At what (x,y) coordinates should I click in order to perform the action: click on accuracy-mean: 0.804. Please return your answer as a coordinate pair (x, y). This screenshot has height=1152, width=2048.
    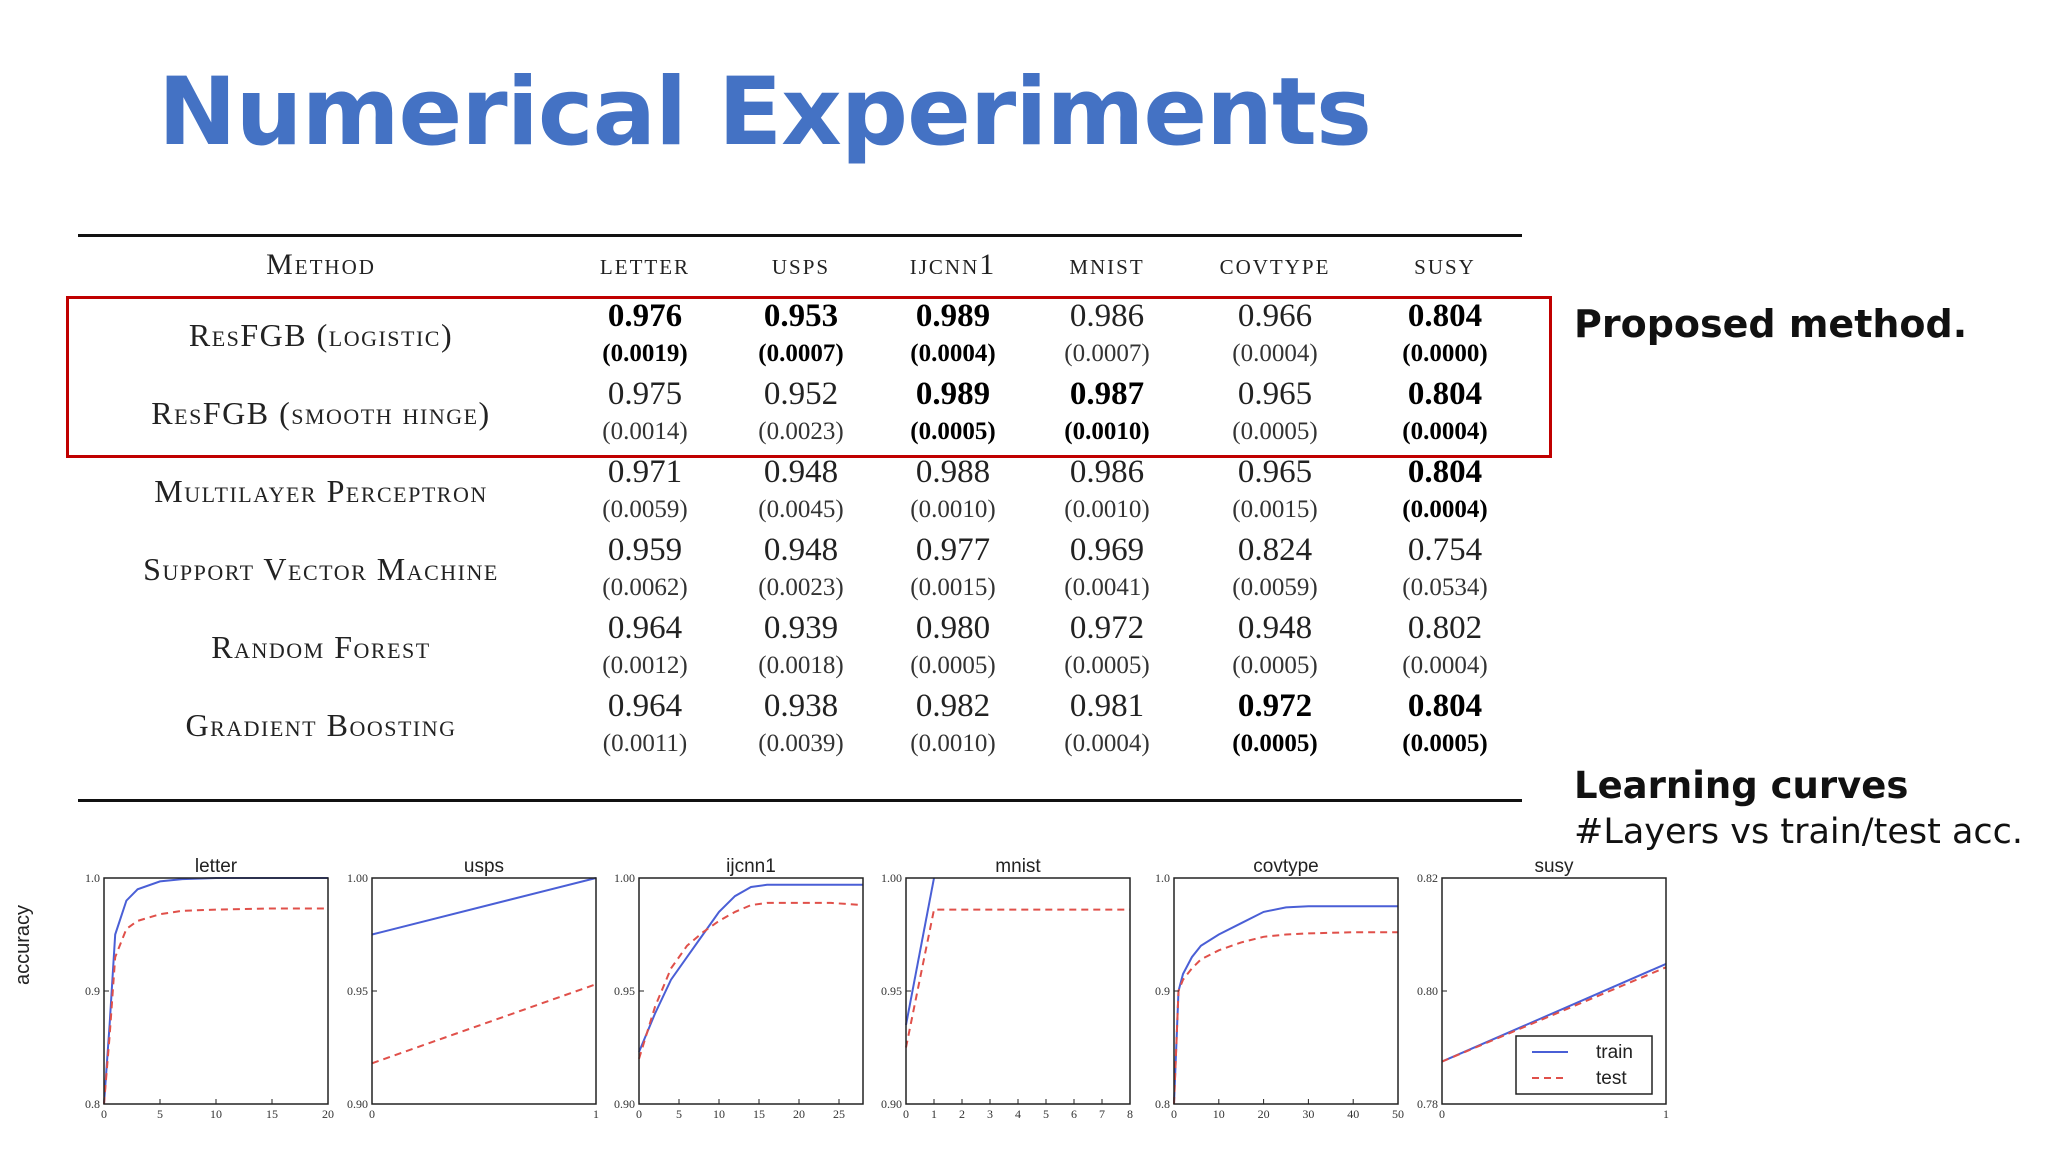
    Looking at the image, I should click on (1445, 394).